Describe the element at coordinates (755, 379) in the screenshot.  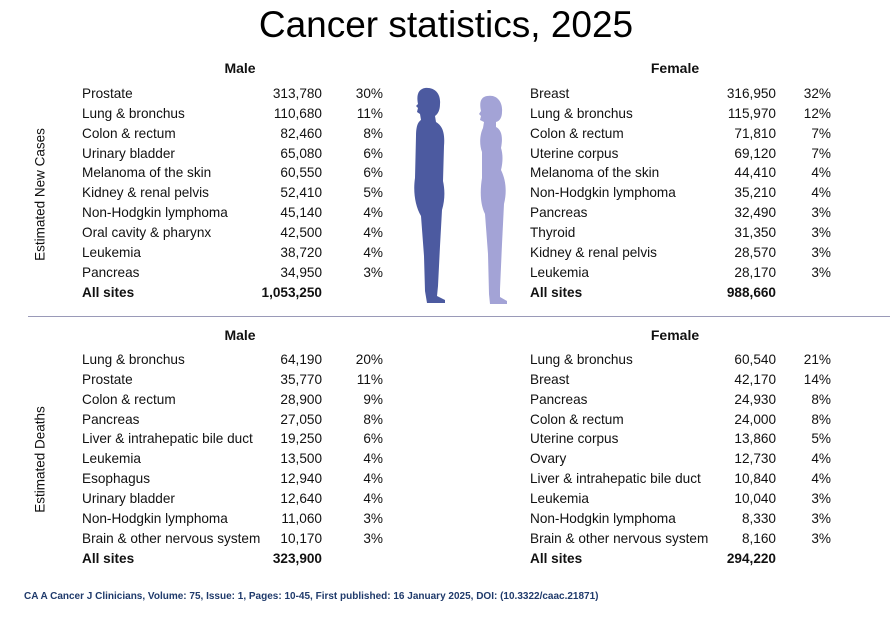
I see `case-count: 42,170` at that location.